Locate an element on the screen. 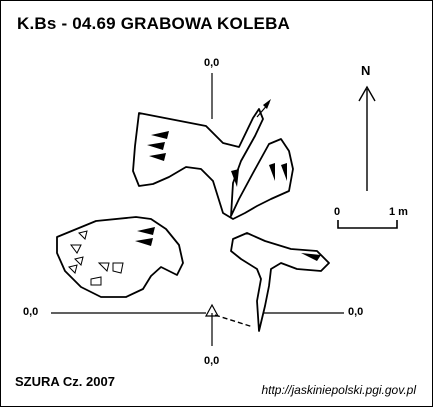 This screenshot has height=408, width=433. cave-outline-side-passage is located at coordinates (280, 282).